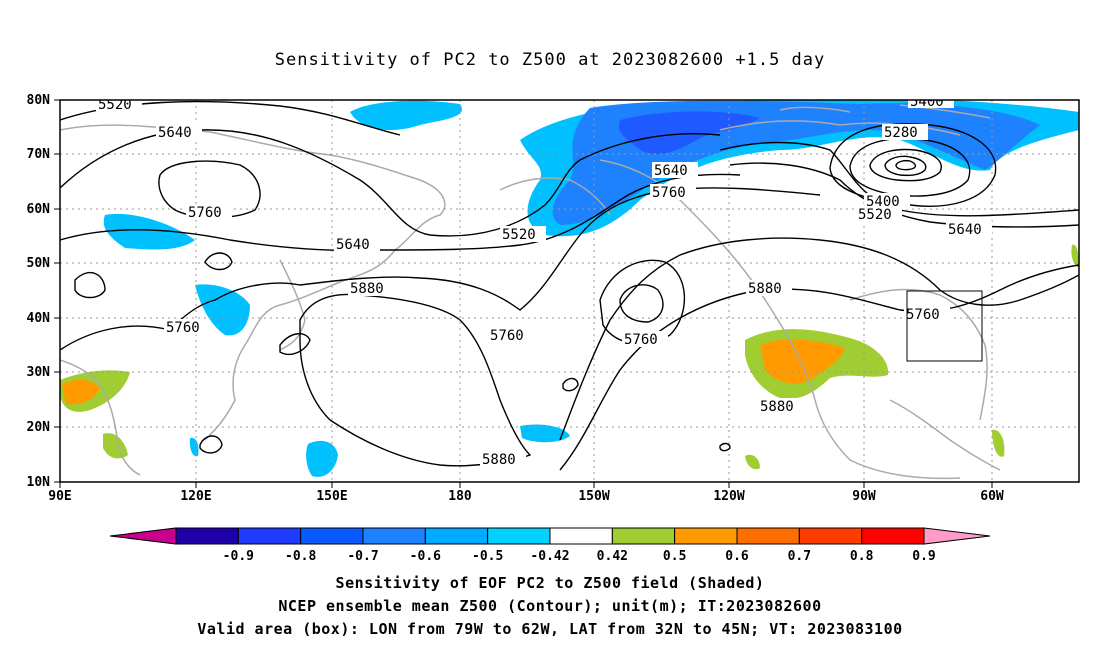 Image resolution: width=1100 pixels, height=650 pixels. What do you see at coordinates (728, 496) in the screenshot?
I see `lon-label: 120W` at bounding box center [728, 496].